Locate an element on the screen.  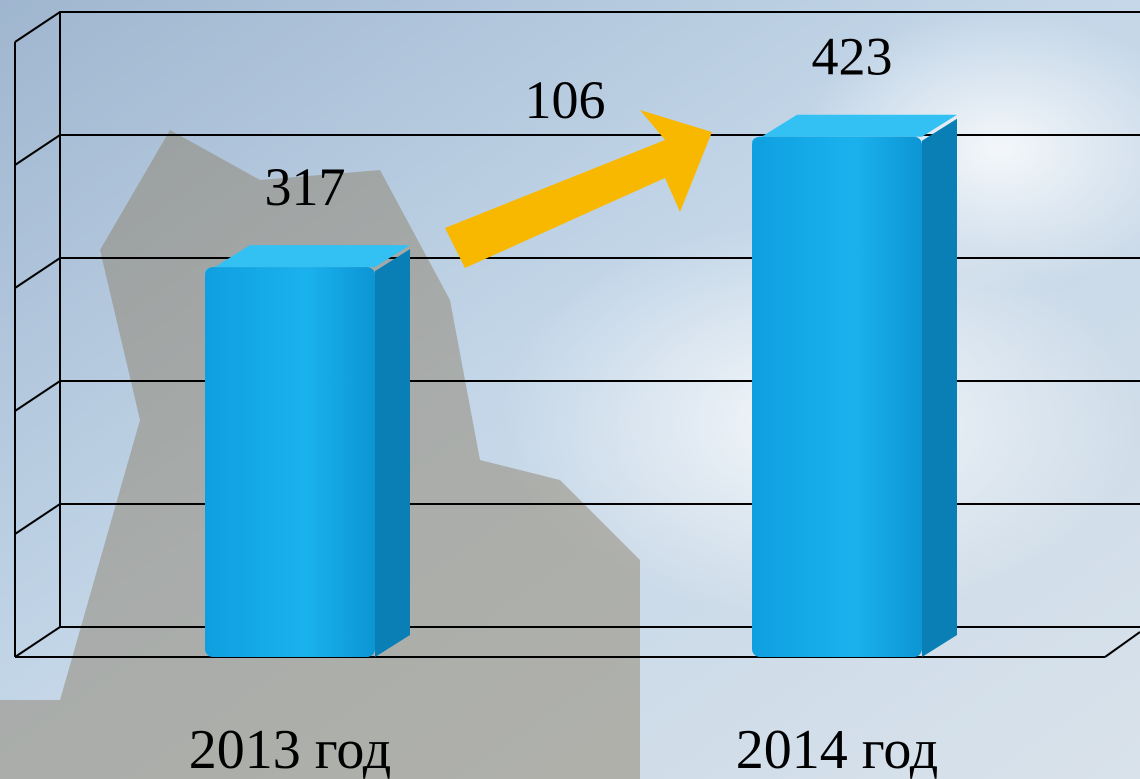
grid-line is located at coordinates (577, 27).